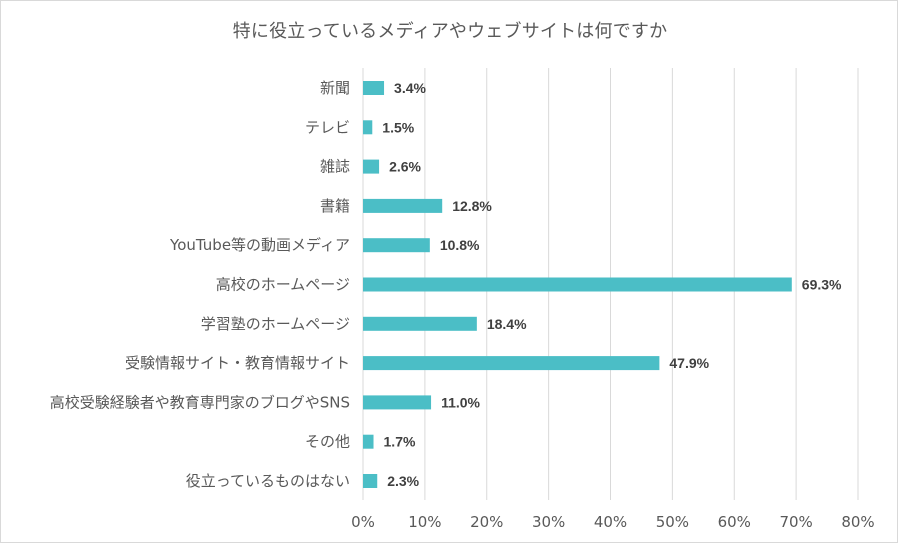 The image size is (900, 545). Describe the element at coordinates (460, 245) in the screenshot. I see `data-label: 10.8%` at that location.